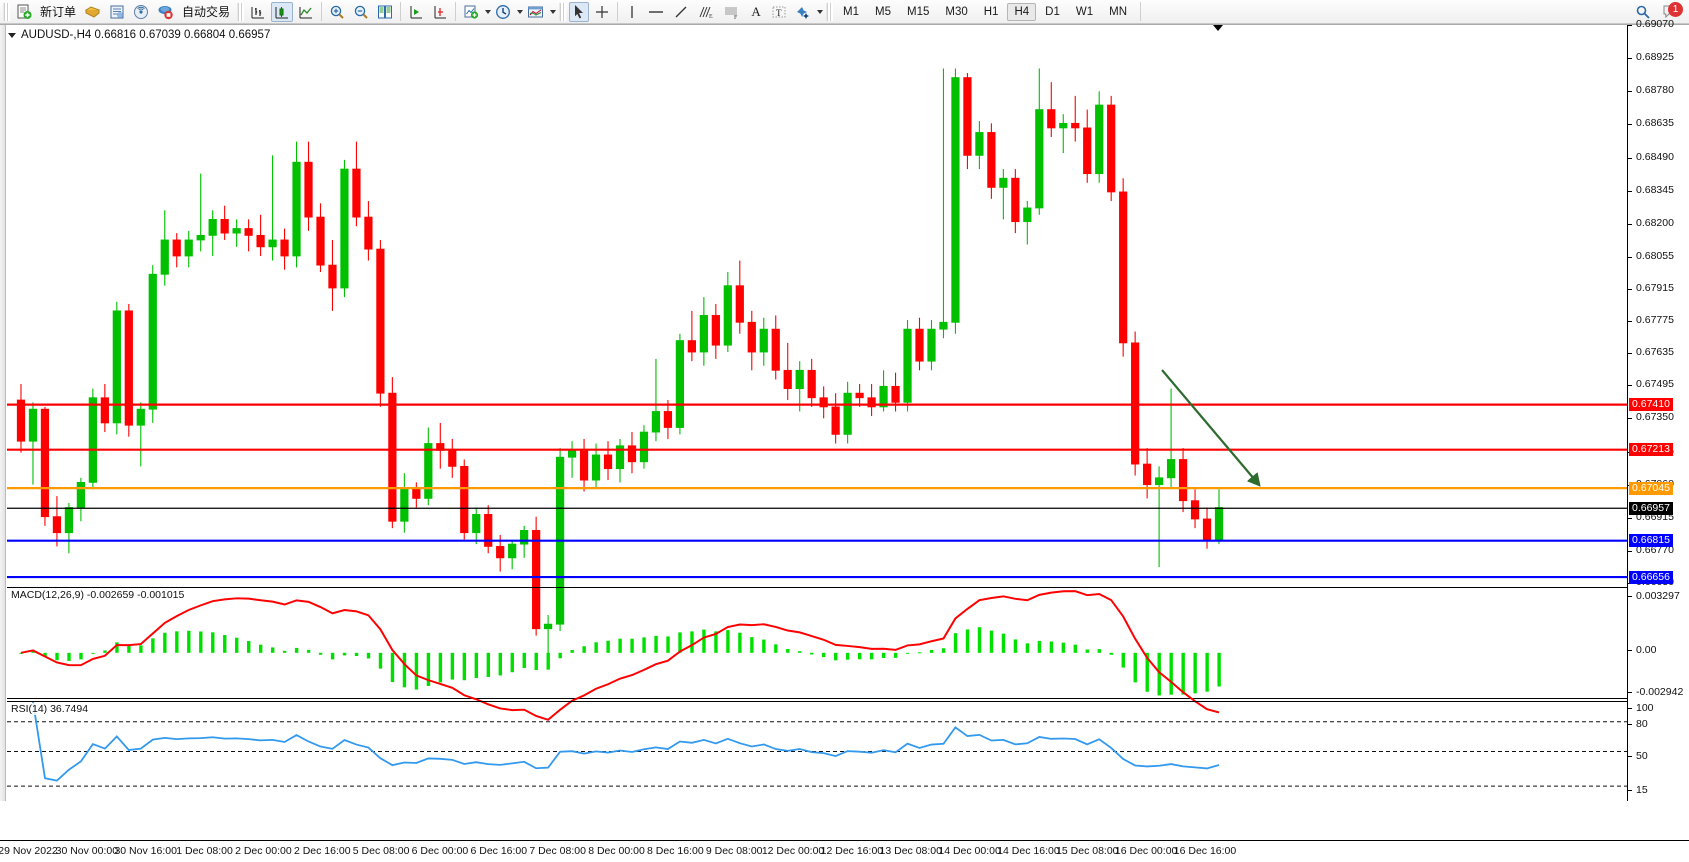 The image size is (1689, 862). What do you see at coordinates (206, 12) in the screenshot?
I see `auto-trading-button: 自动交易` at bounding box center [206, 12].